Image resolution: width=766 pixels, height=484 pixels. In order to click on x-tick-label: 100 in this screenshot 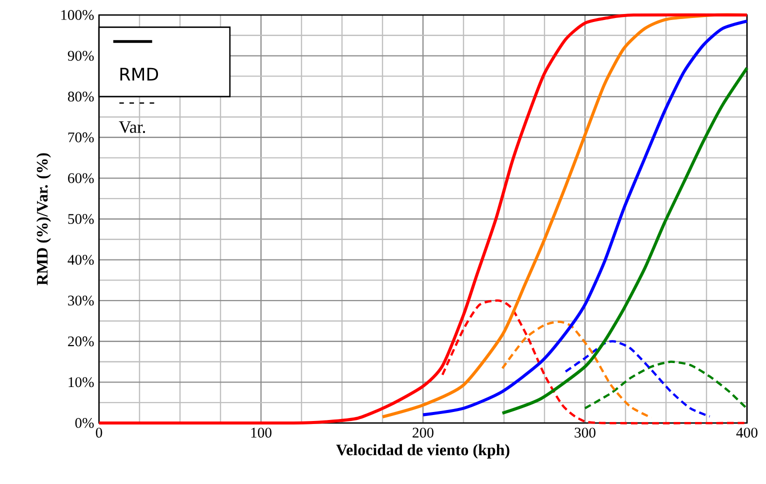, I will do `click(261, 433)`.